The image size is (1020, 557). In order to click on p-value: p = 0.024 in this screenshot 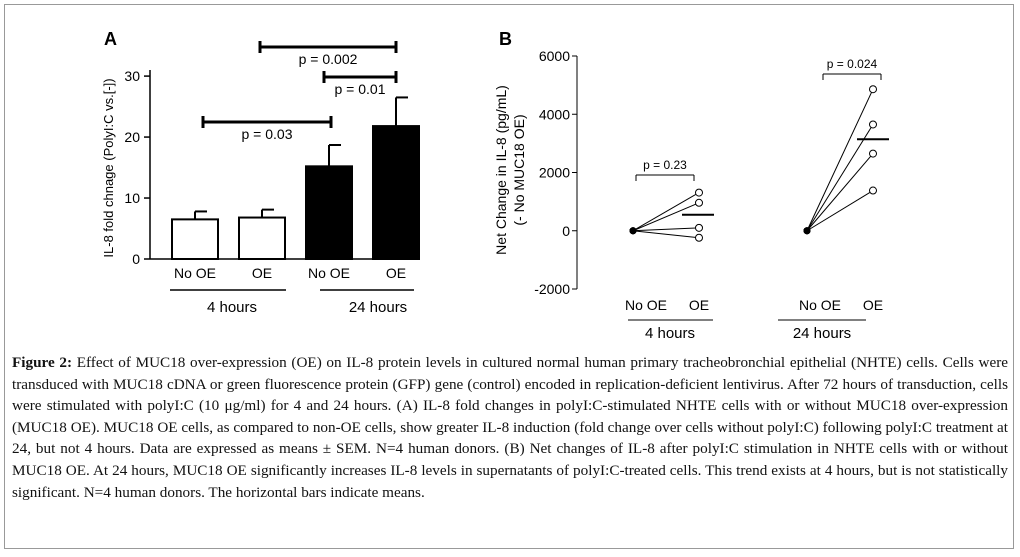, I will do `click(852, 64)`.